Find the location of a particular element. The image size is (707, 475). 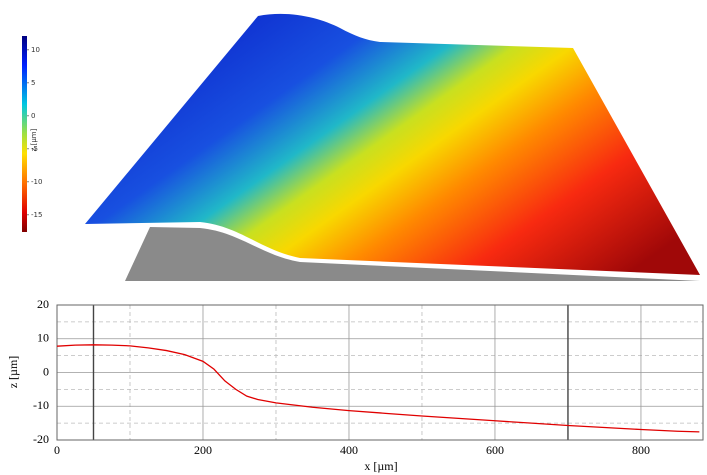

colorbar-tick-label: -5 is located at coordinates (34, 149).